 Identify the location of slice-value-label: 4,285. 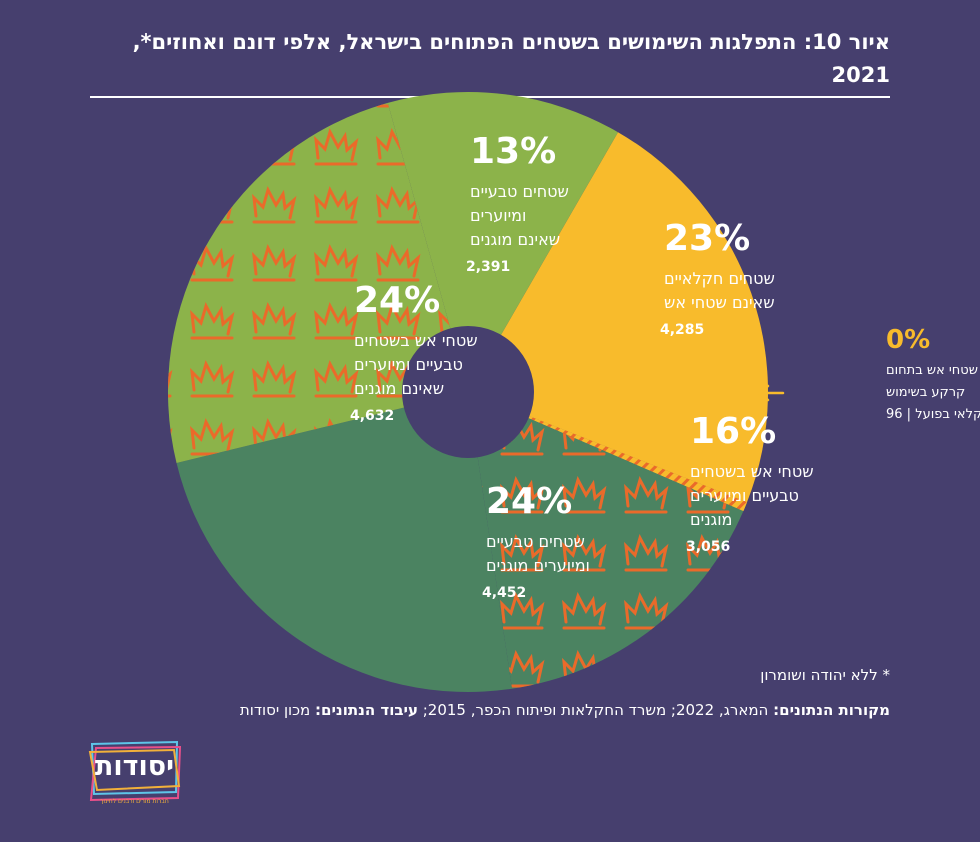
(682, 330).